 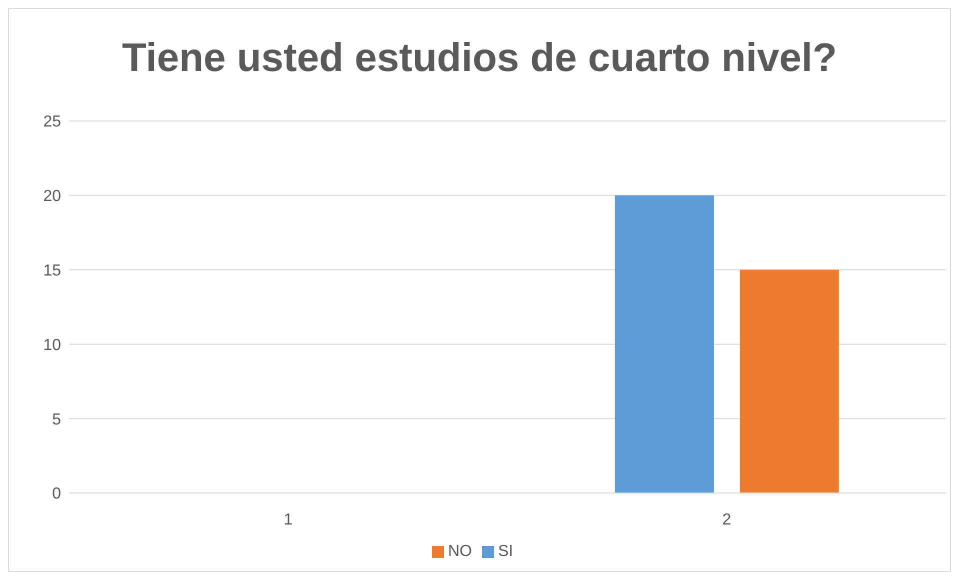 I want to click on chart-title: Tiene usted estudios de cuarto nivel?, so click(x=479, y=58).